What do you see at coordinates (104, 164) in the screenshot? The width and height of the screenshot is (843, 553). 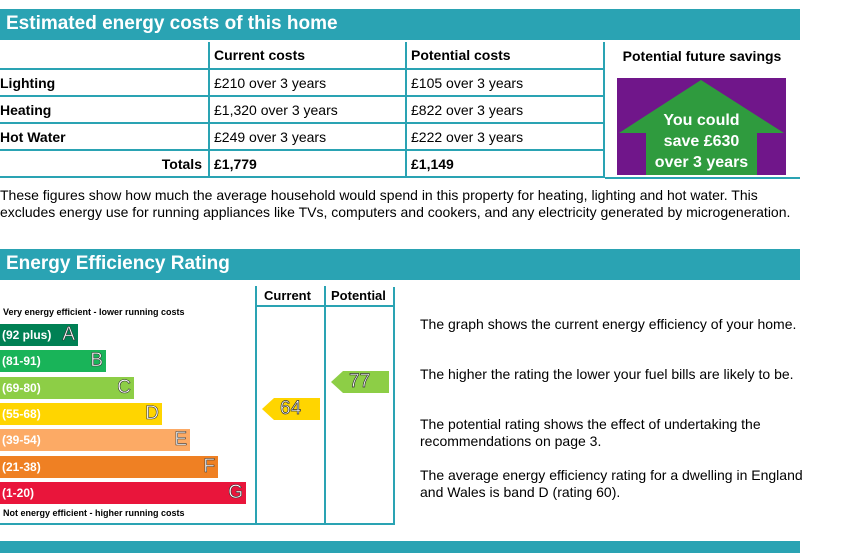 I see `totals-label: Totals` at bounding box center [104, 164].